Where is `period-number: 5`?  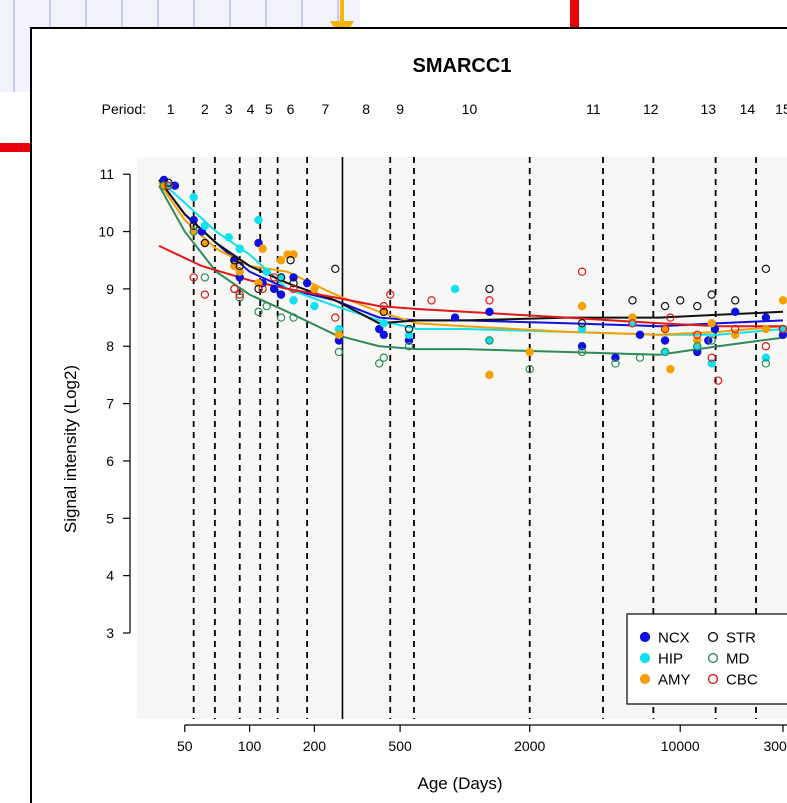
period-number: 5 is located at coordinates (269, 109).